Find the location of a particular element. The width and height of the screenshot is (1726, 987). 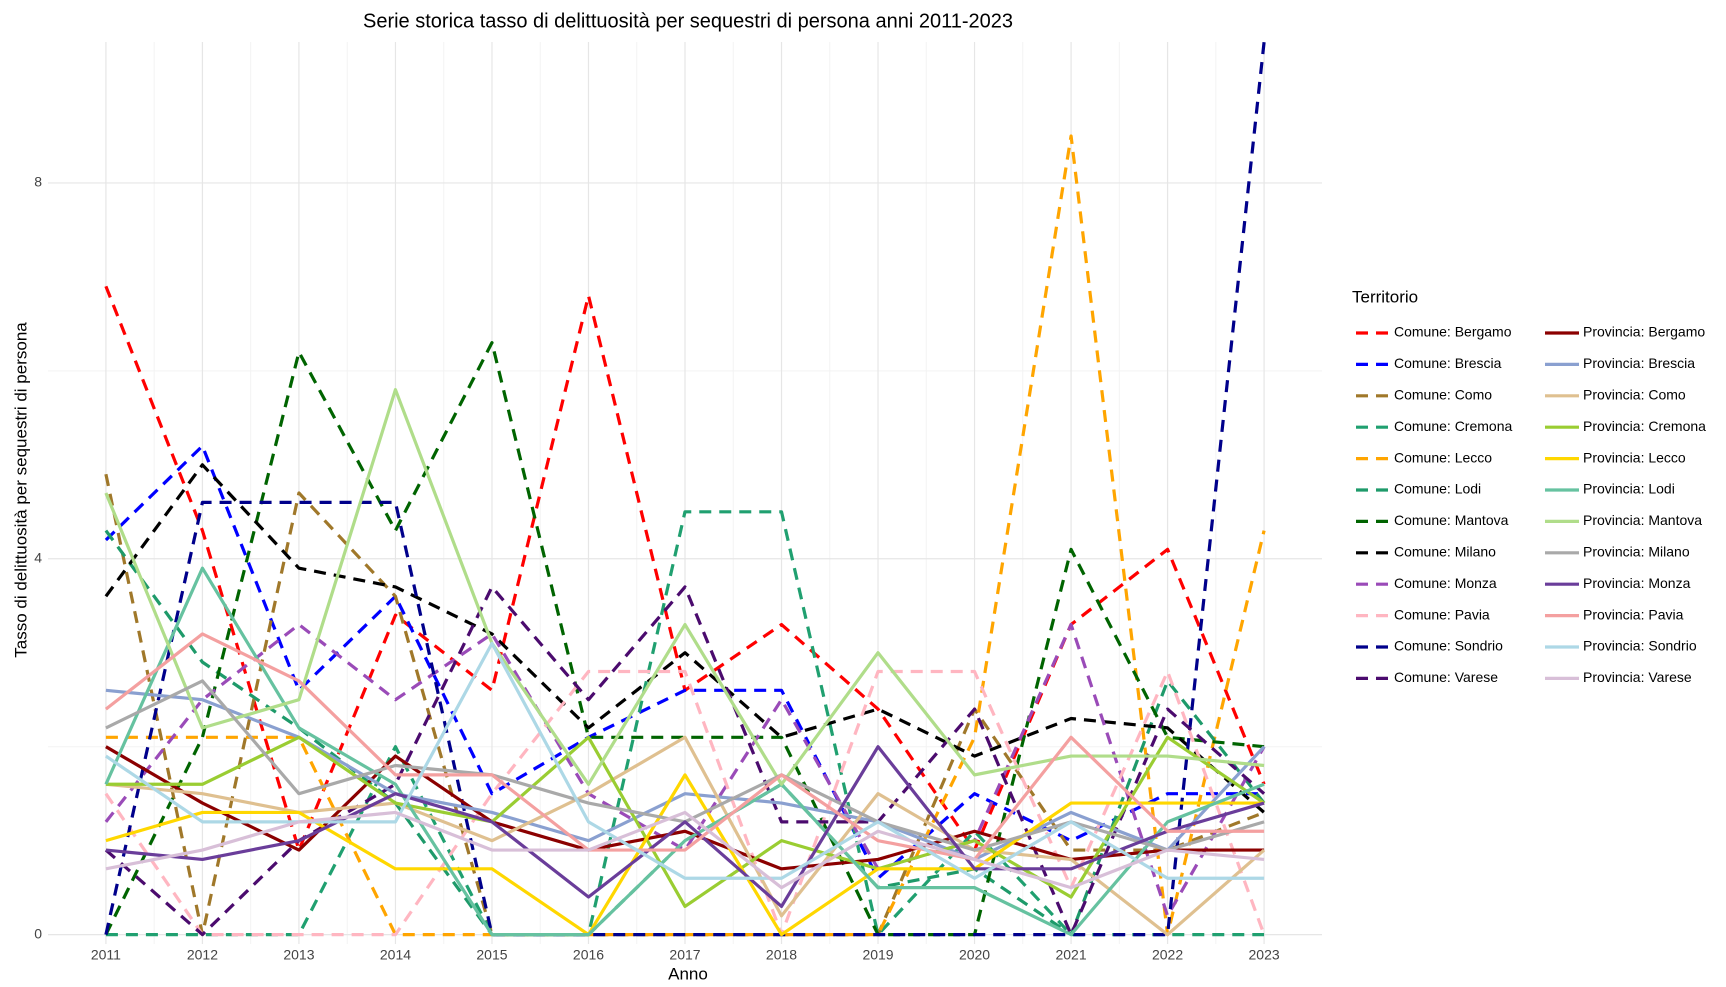

legend-label: Provincia: Bergamo is located at coordinates (1644, 332).